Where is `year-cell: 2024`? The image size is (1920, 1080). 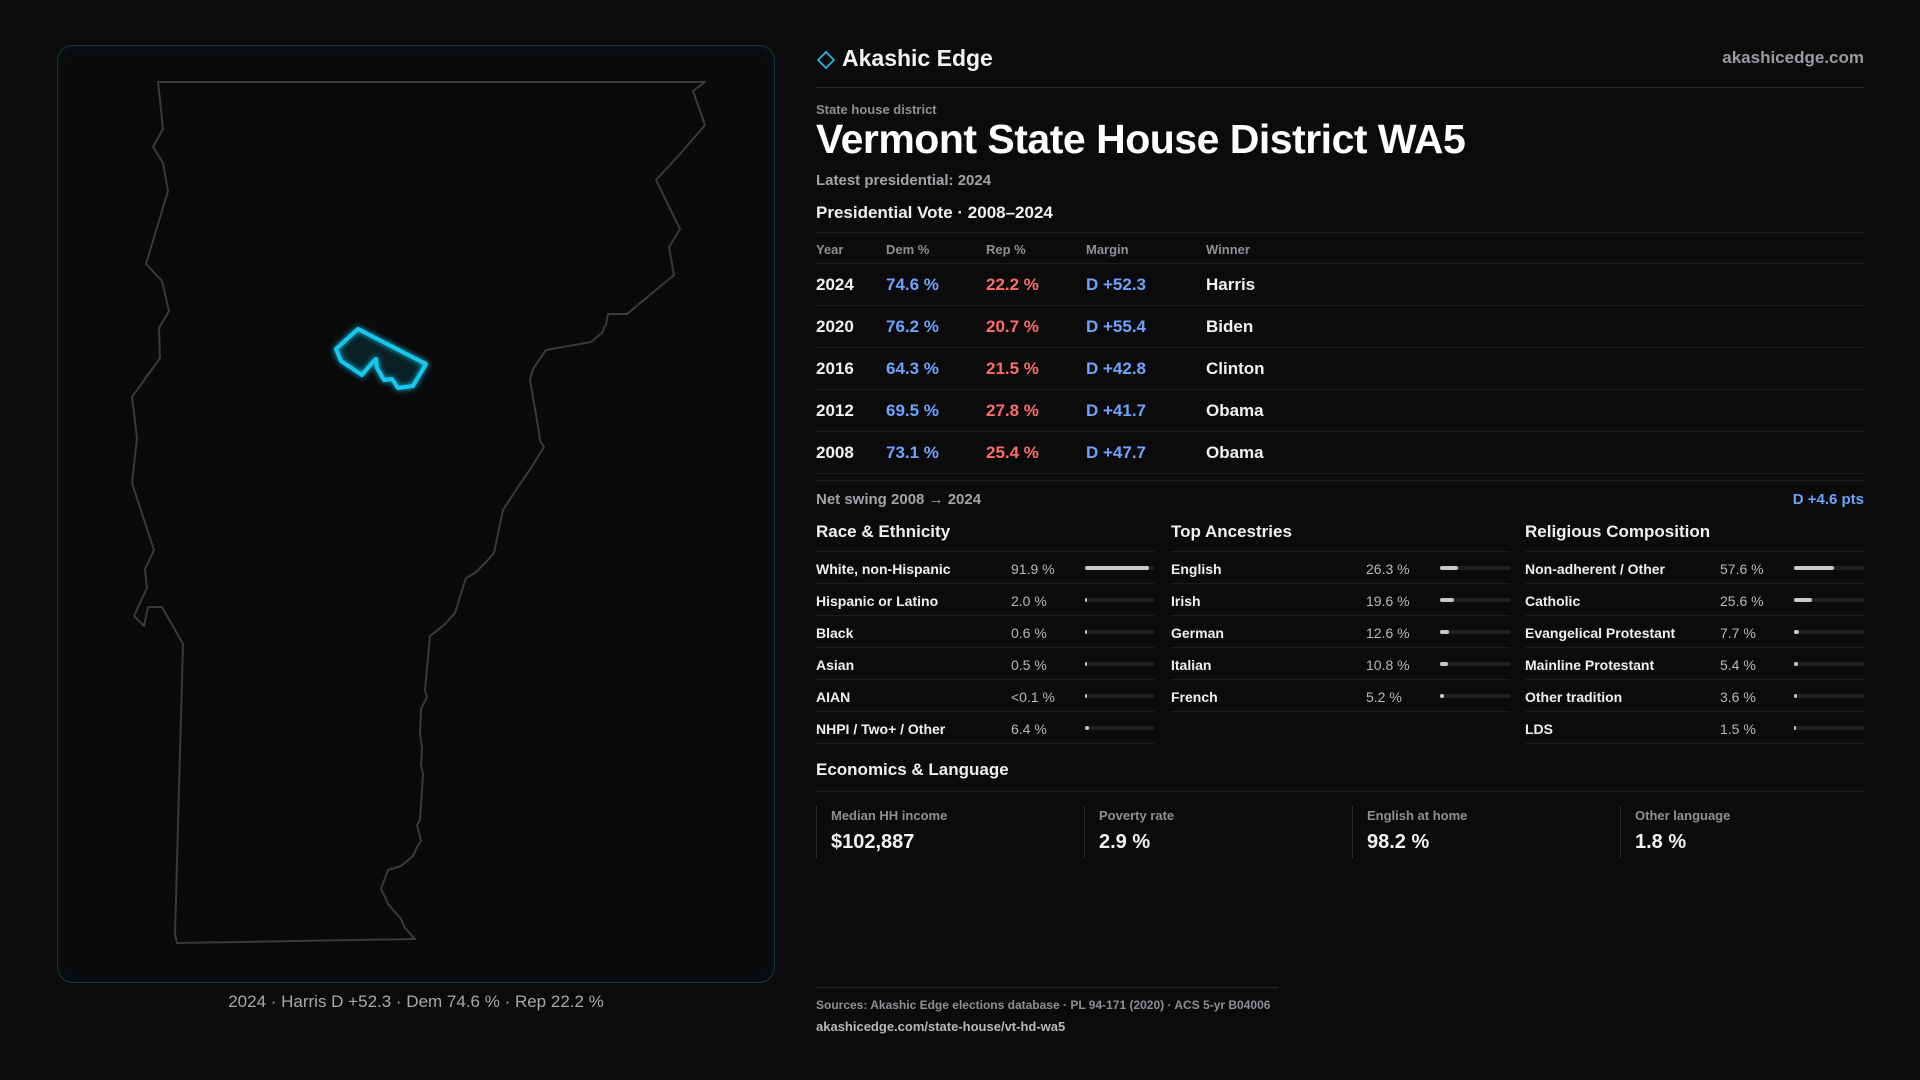
year-cell: 2024 is located at coordinates (835, 284).